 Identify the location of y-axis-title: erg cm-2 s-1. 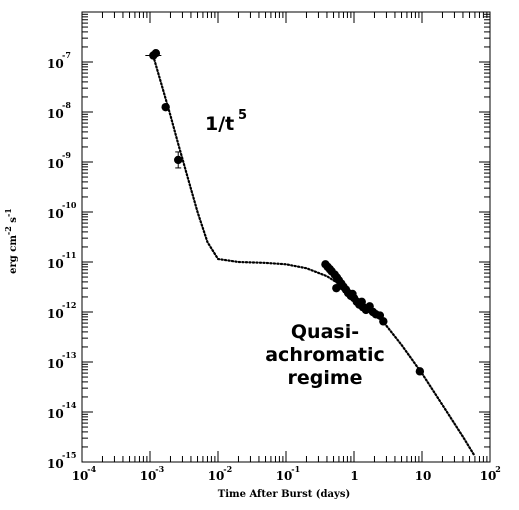
(11, 241).